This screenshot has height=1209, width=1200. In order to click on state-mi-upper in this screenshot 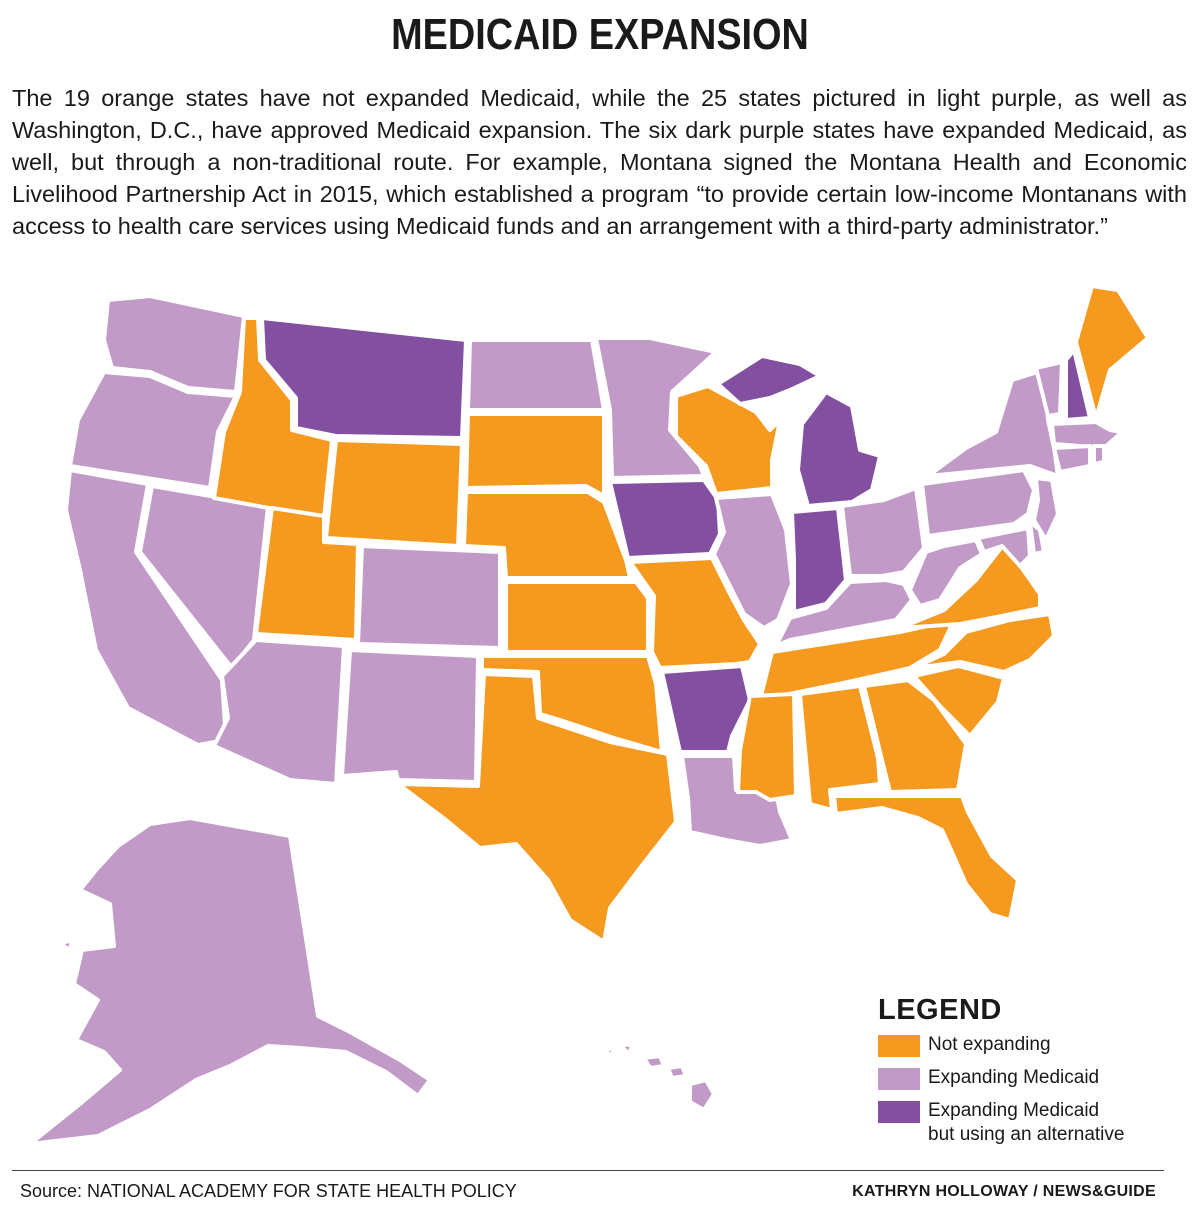, I will do `click(769, 380)`.